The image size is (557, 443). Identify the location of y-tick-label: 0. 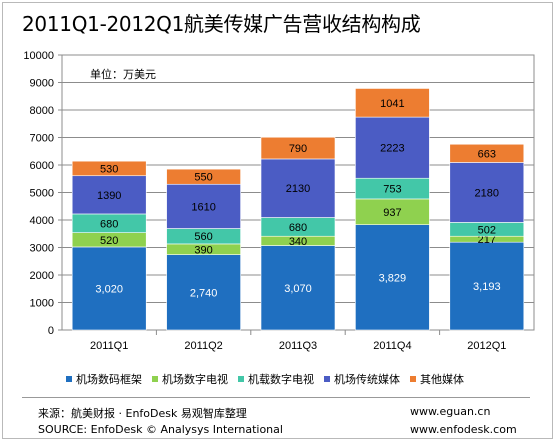
(51, 331).